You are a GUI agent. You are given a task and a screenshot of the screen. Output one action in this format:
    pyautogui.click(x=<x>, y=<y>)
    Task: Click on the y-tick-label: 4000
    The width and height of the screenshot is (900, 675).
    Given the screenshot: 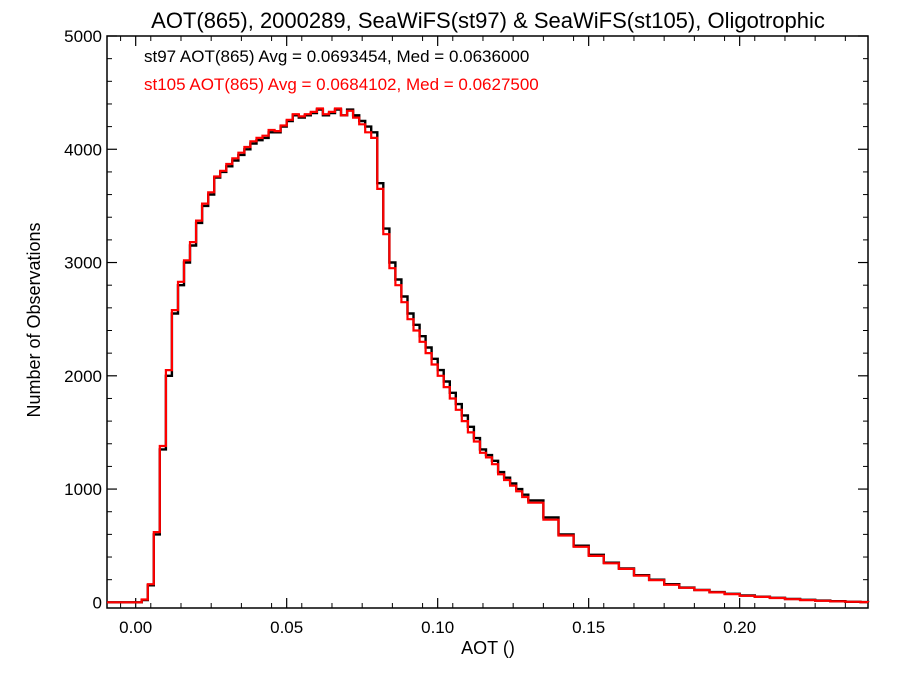 What is the action you would take?
    pyautogui.click(x=83, y=149)
    